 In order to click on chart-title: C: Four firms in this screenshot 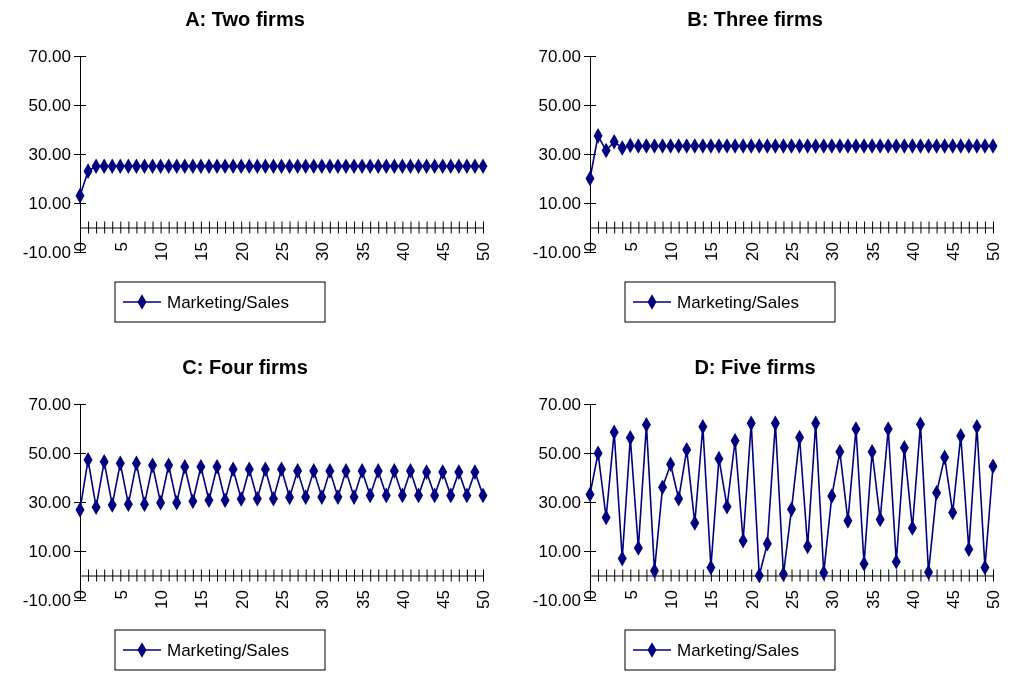, I will do `click(245, 367)`.